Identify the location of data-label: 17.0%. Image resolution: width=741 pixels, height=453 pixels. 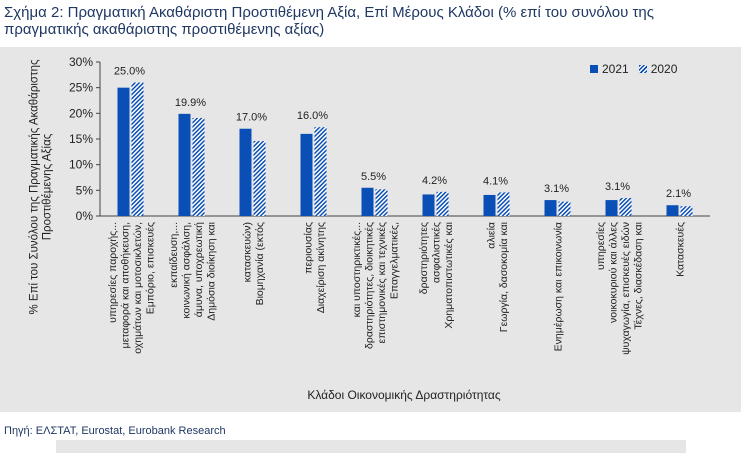
(251, 118).